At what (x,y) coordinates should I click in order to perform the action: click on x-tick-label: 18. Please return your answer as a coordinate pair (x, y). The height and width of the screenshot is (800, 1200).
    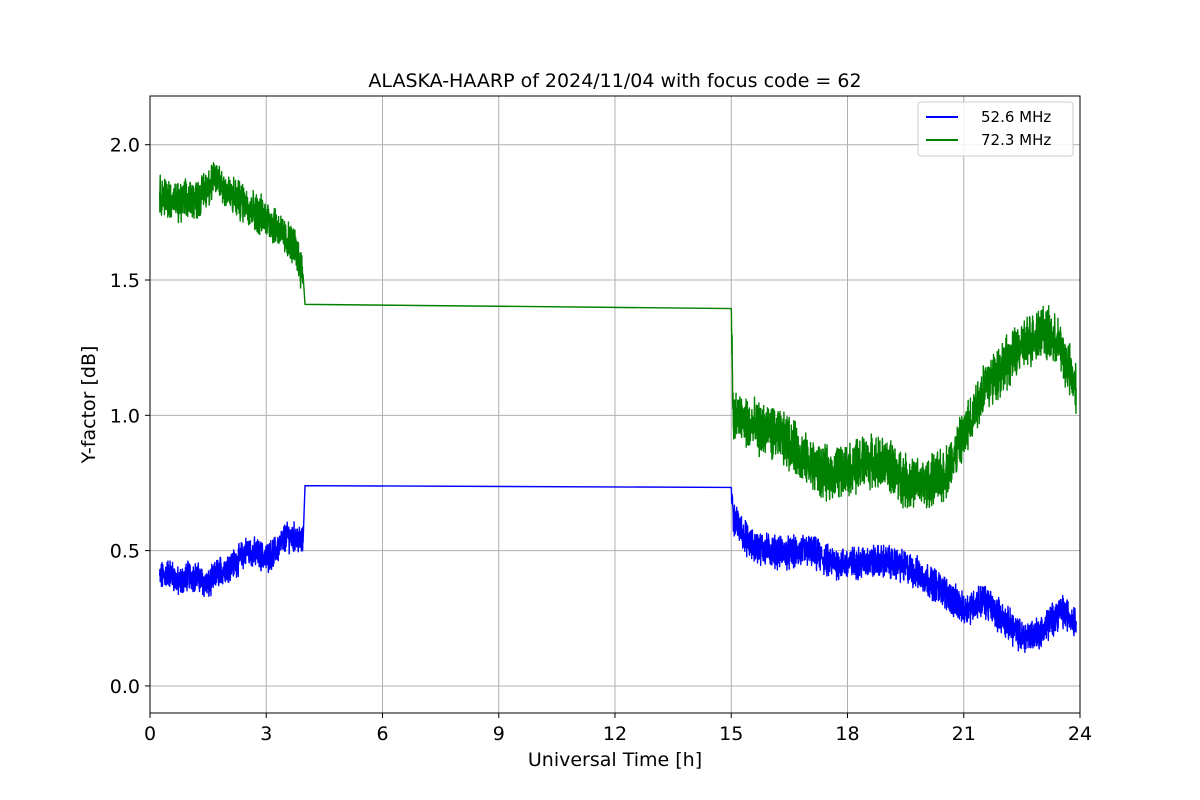
    Looking at the image, I should click on (847, 734).